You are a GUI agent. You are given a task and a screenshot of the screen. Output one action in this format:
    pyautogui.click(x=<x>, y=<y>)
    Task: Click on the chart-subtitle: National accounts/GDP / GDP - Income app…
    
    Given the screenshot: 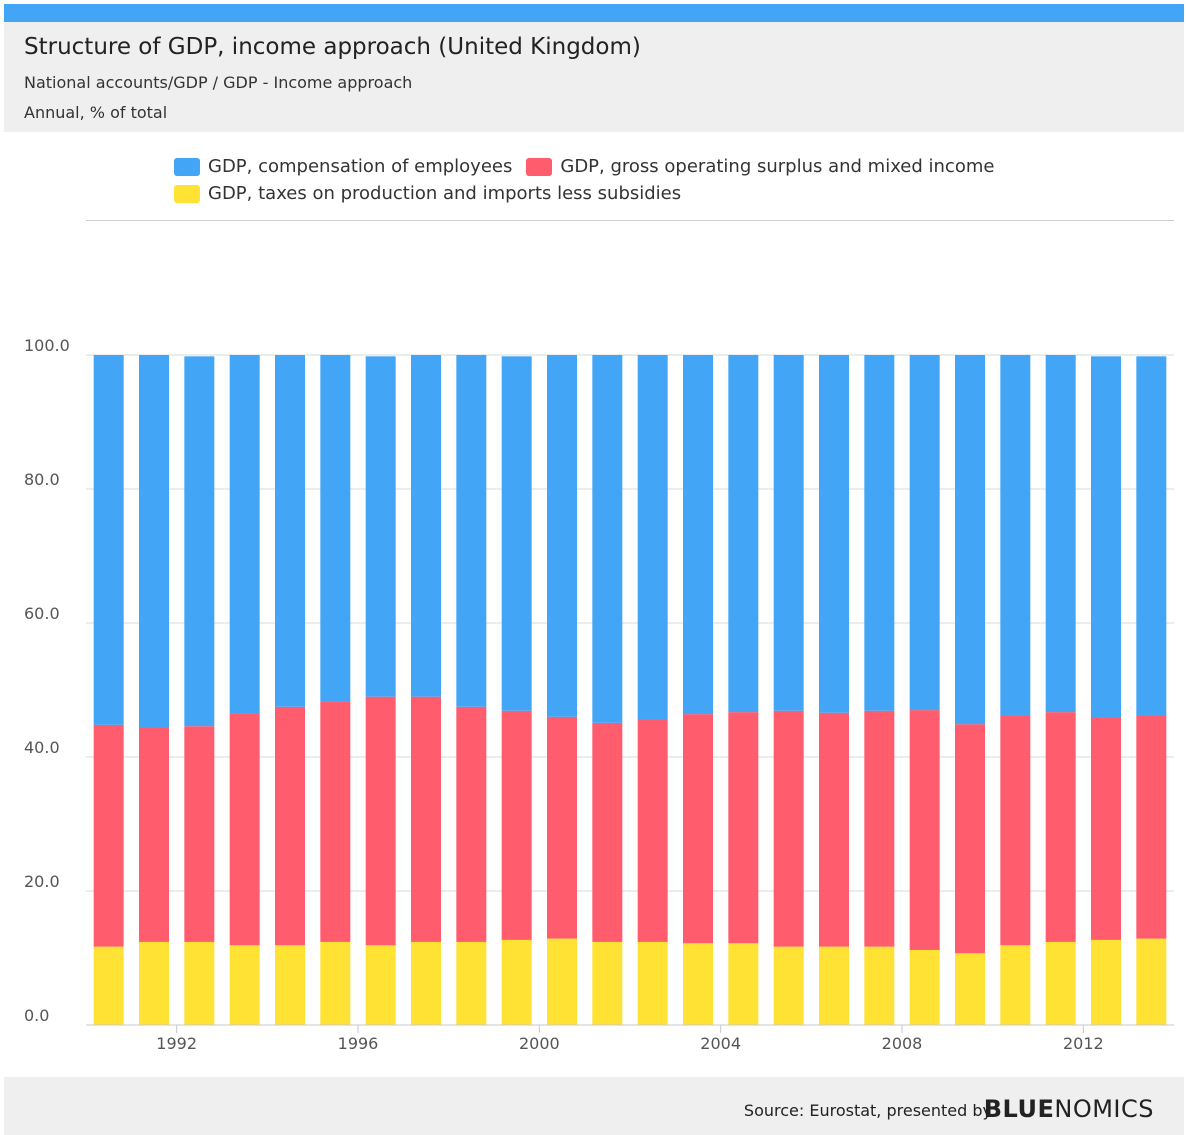 What is the action you would take?
    pyautogui.click(x=218, y=82)
    